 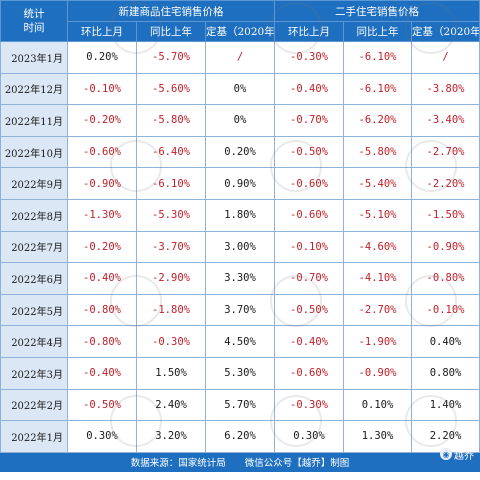 I want to click on header-row-groups: 统计 时间 新建商品住宅销售价格 二手住宅销售价格, so click(x=240, y=21).